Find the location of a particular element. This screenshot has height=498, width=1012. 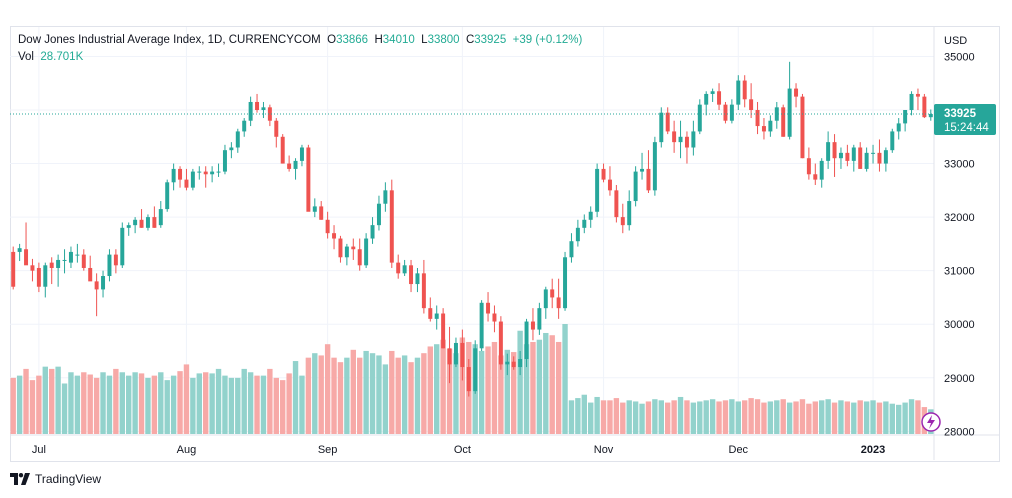

events-lightning-icon is located at coordinates (931, 422).